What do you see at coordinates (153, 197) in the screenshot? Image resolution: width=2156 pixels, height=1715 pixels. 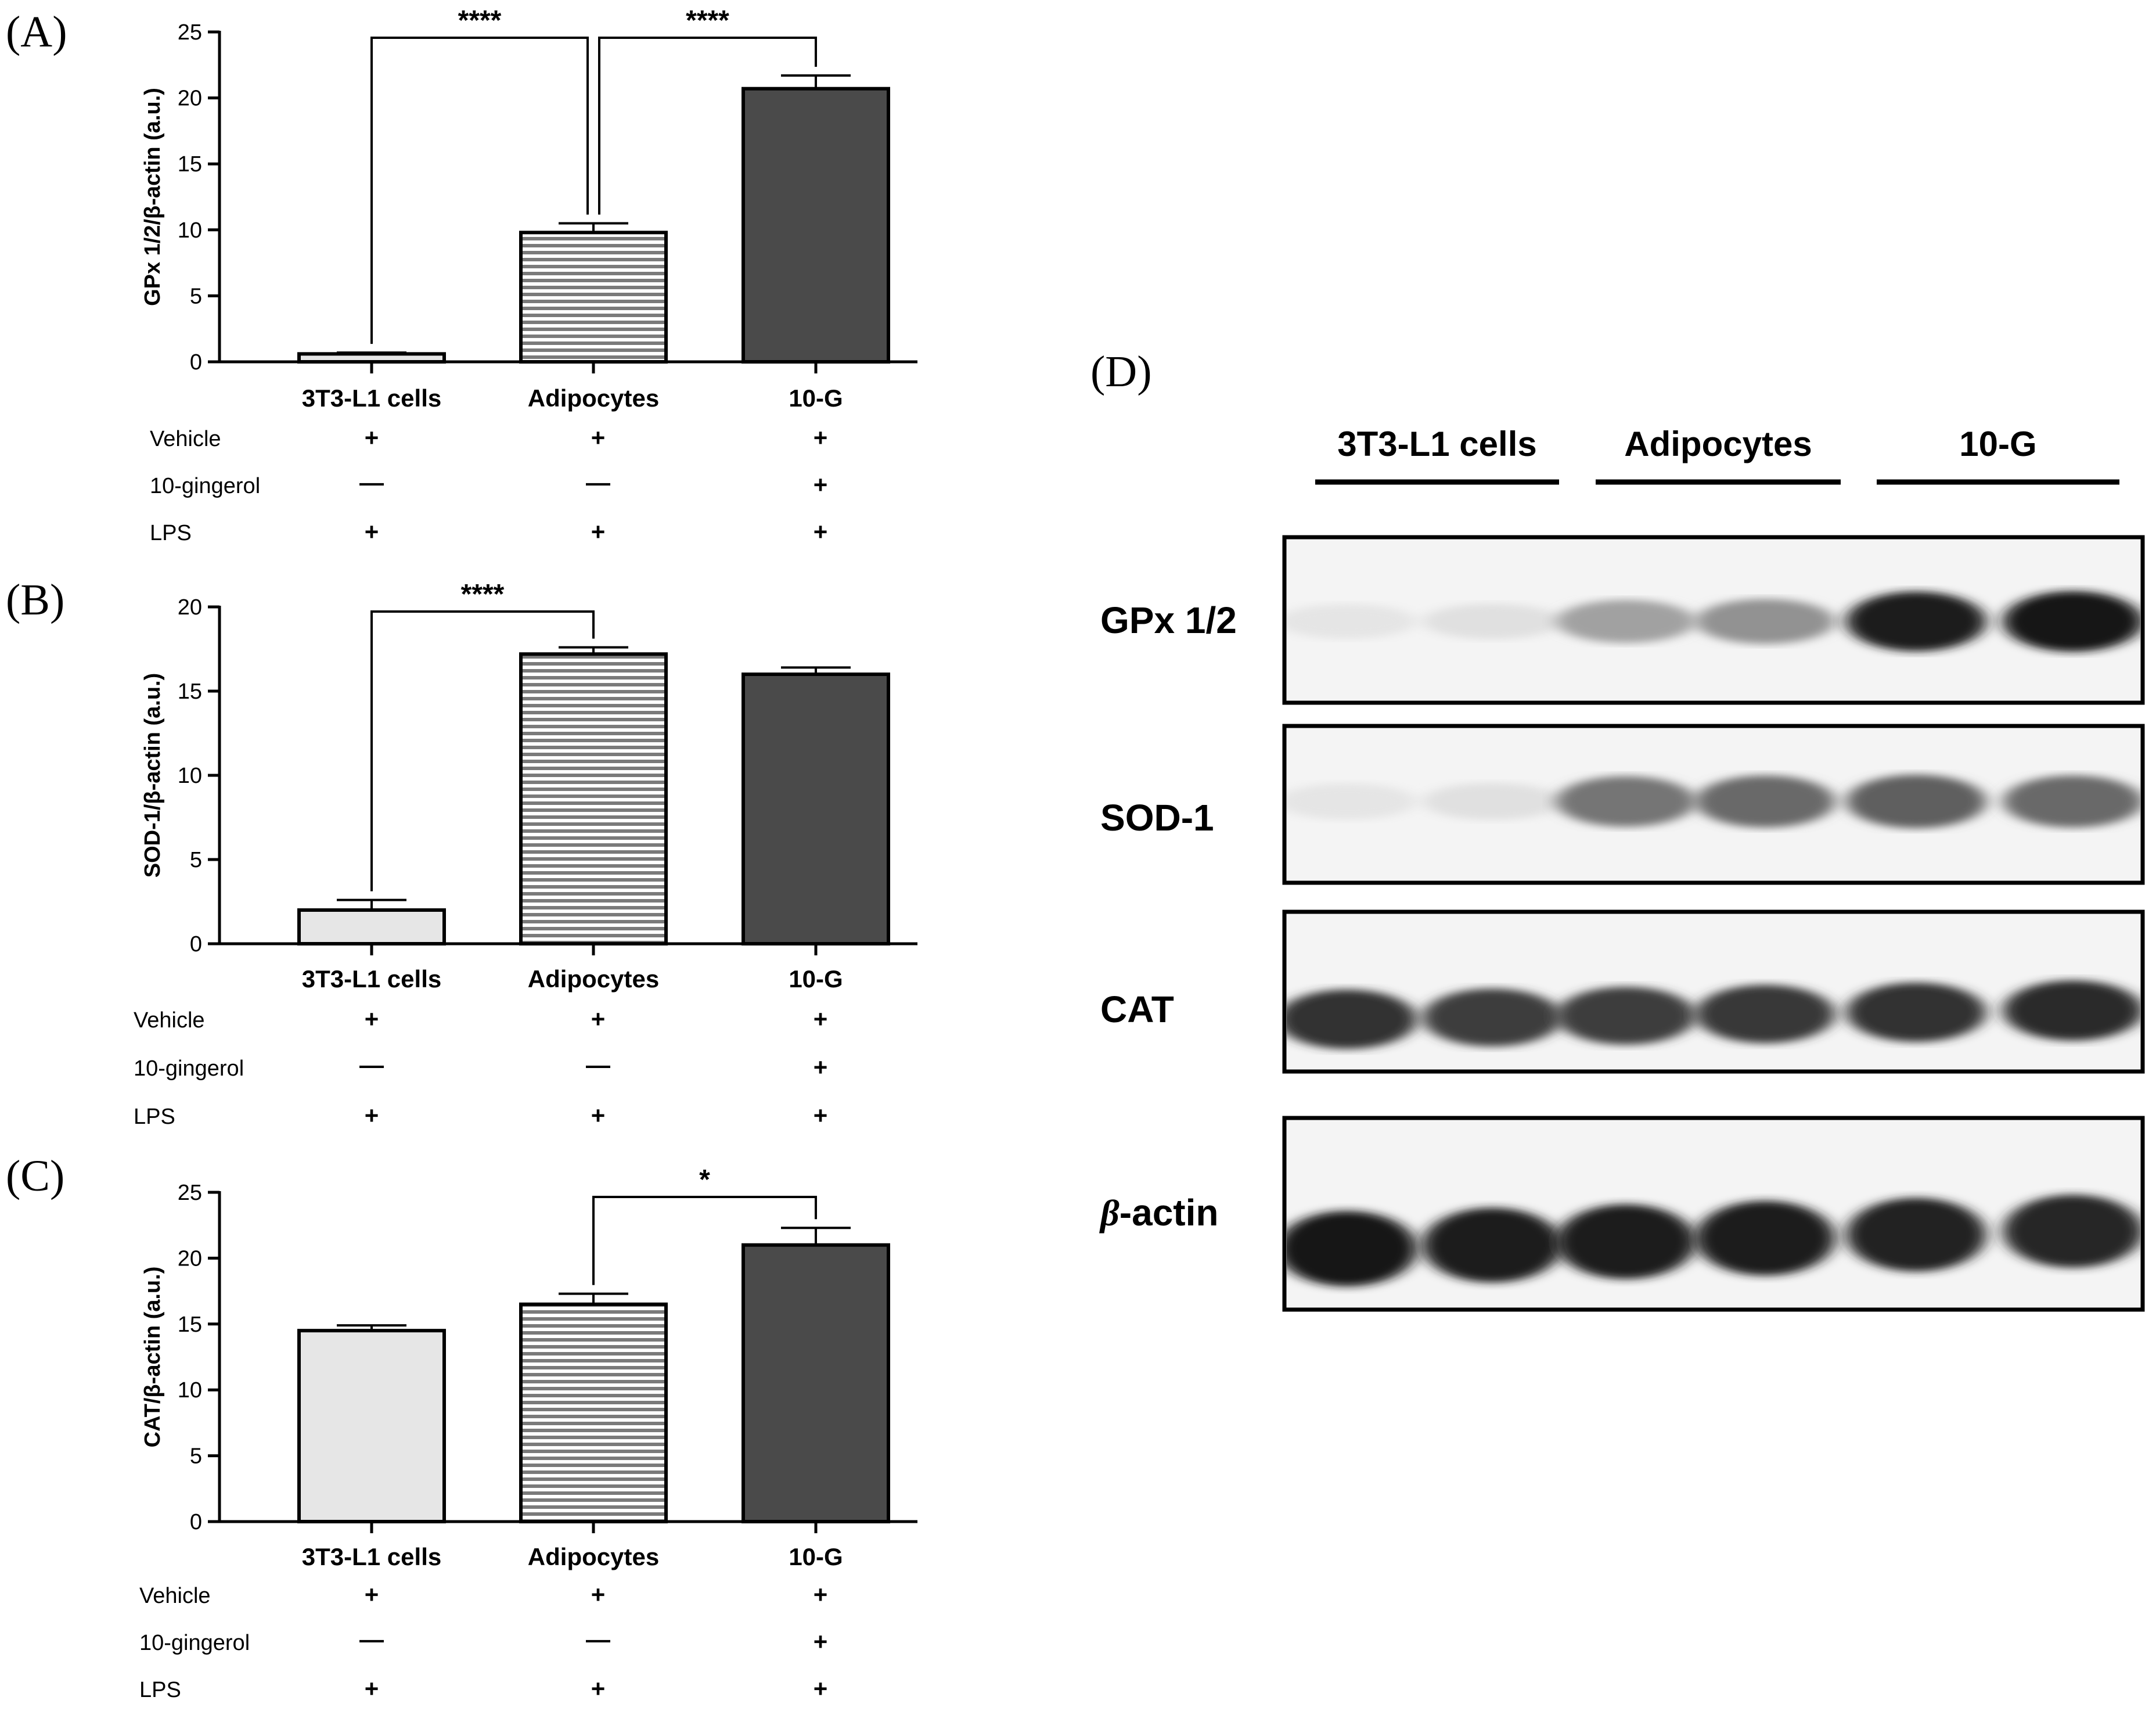 I see `y-axis-label: GPx 1/2/β-actin (a.u.)` at bounding box center [153, 197].